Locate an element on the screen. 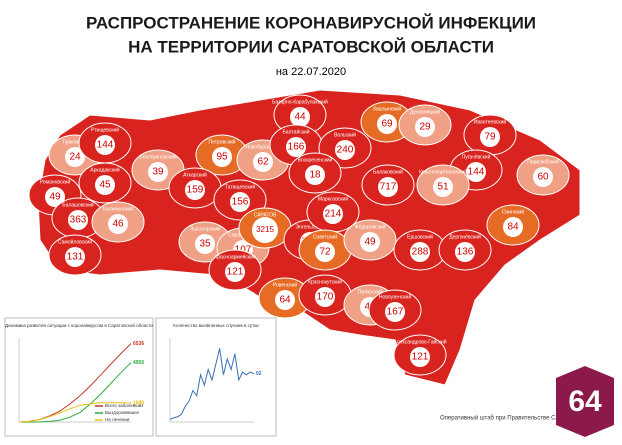  district-name: Краснокутский is located at coordinates (325, 281).